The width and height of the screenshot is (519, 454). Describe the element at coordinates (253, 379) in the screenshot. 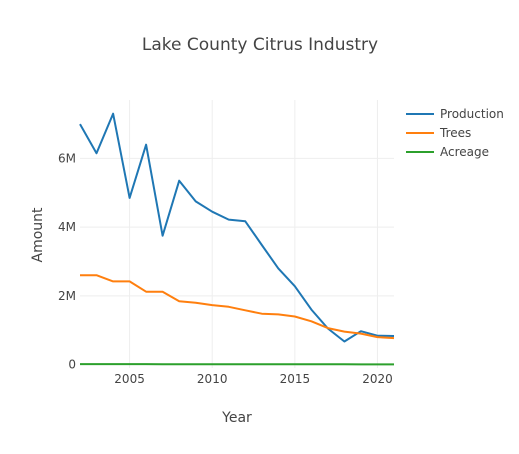

I see `x-axis-ticks: 2005 2010 2015 2020` at that location.